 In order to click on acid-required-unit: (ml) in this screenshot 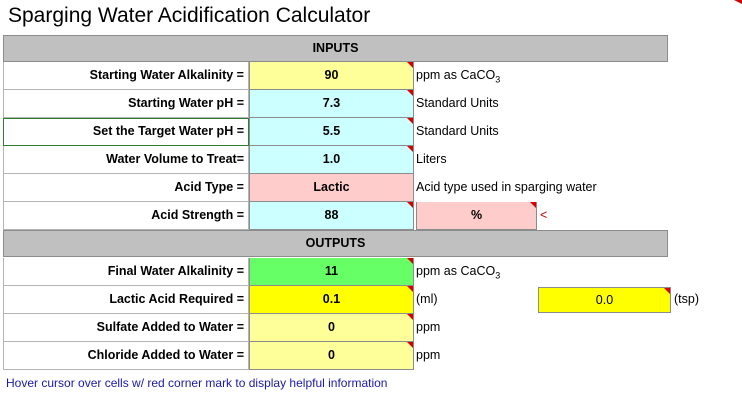, I will do `click(427, 299)`.